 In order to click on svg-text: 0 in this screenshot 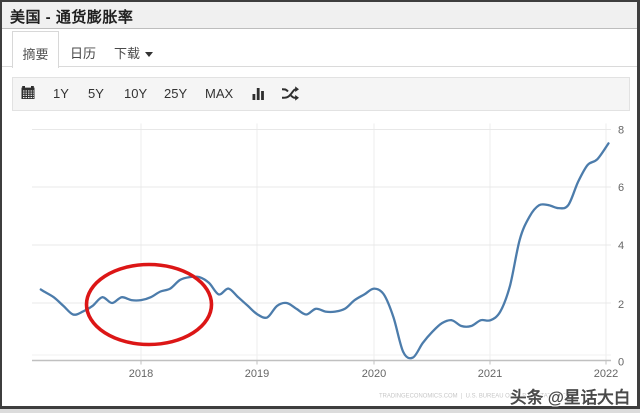, I will do `click(621, 363)`.